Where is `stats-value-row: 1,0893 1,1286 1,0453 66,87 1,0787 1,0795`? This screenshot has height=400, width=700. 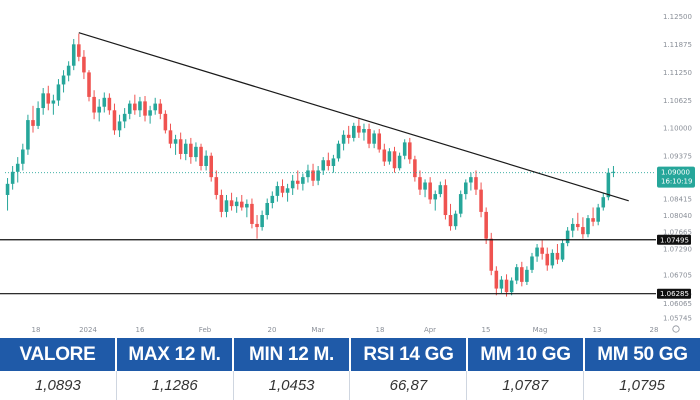
stats-value-row: 1,0893 1,1286 1,0453 66,87 1,0787 1,0795 is located at coordinates (350, 385).